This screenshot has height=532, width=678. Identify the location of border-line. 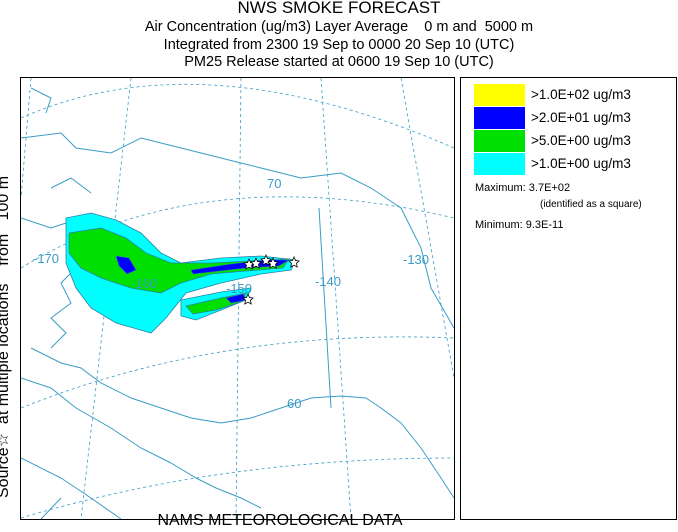
(325, 308).